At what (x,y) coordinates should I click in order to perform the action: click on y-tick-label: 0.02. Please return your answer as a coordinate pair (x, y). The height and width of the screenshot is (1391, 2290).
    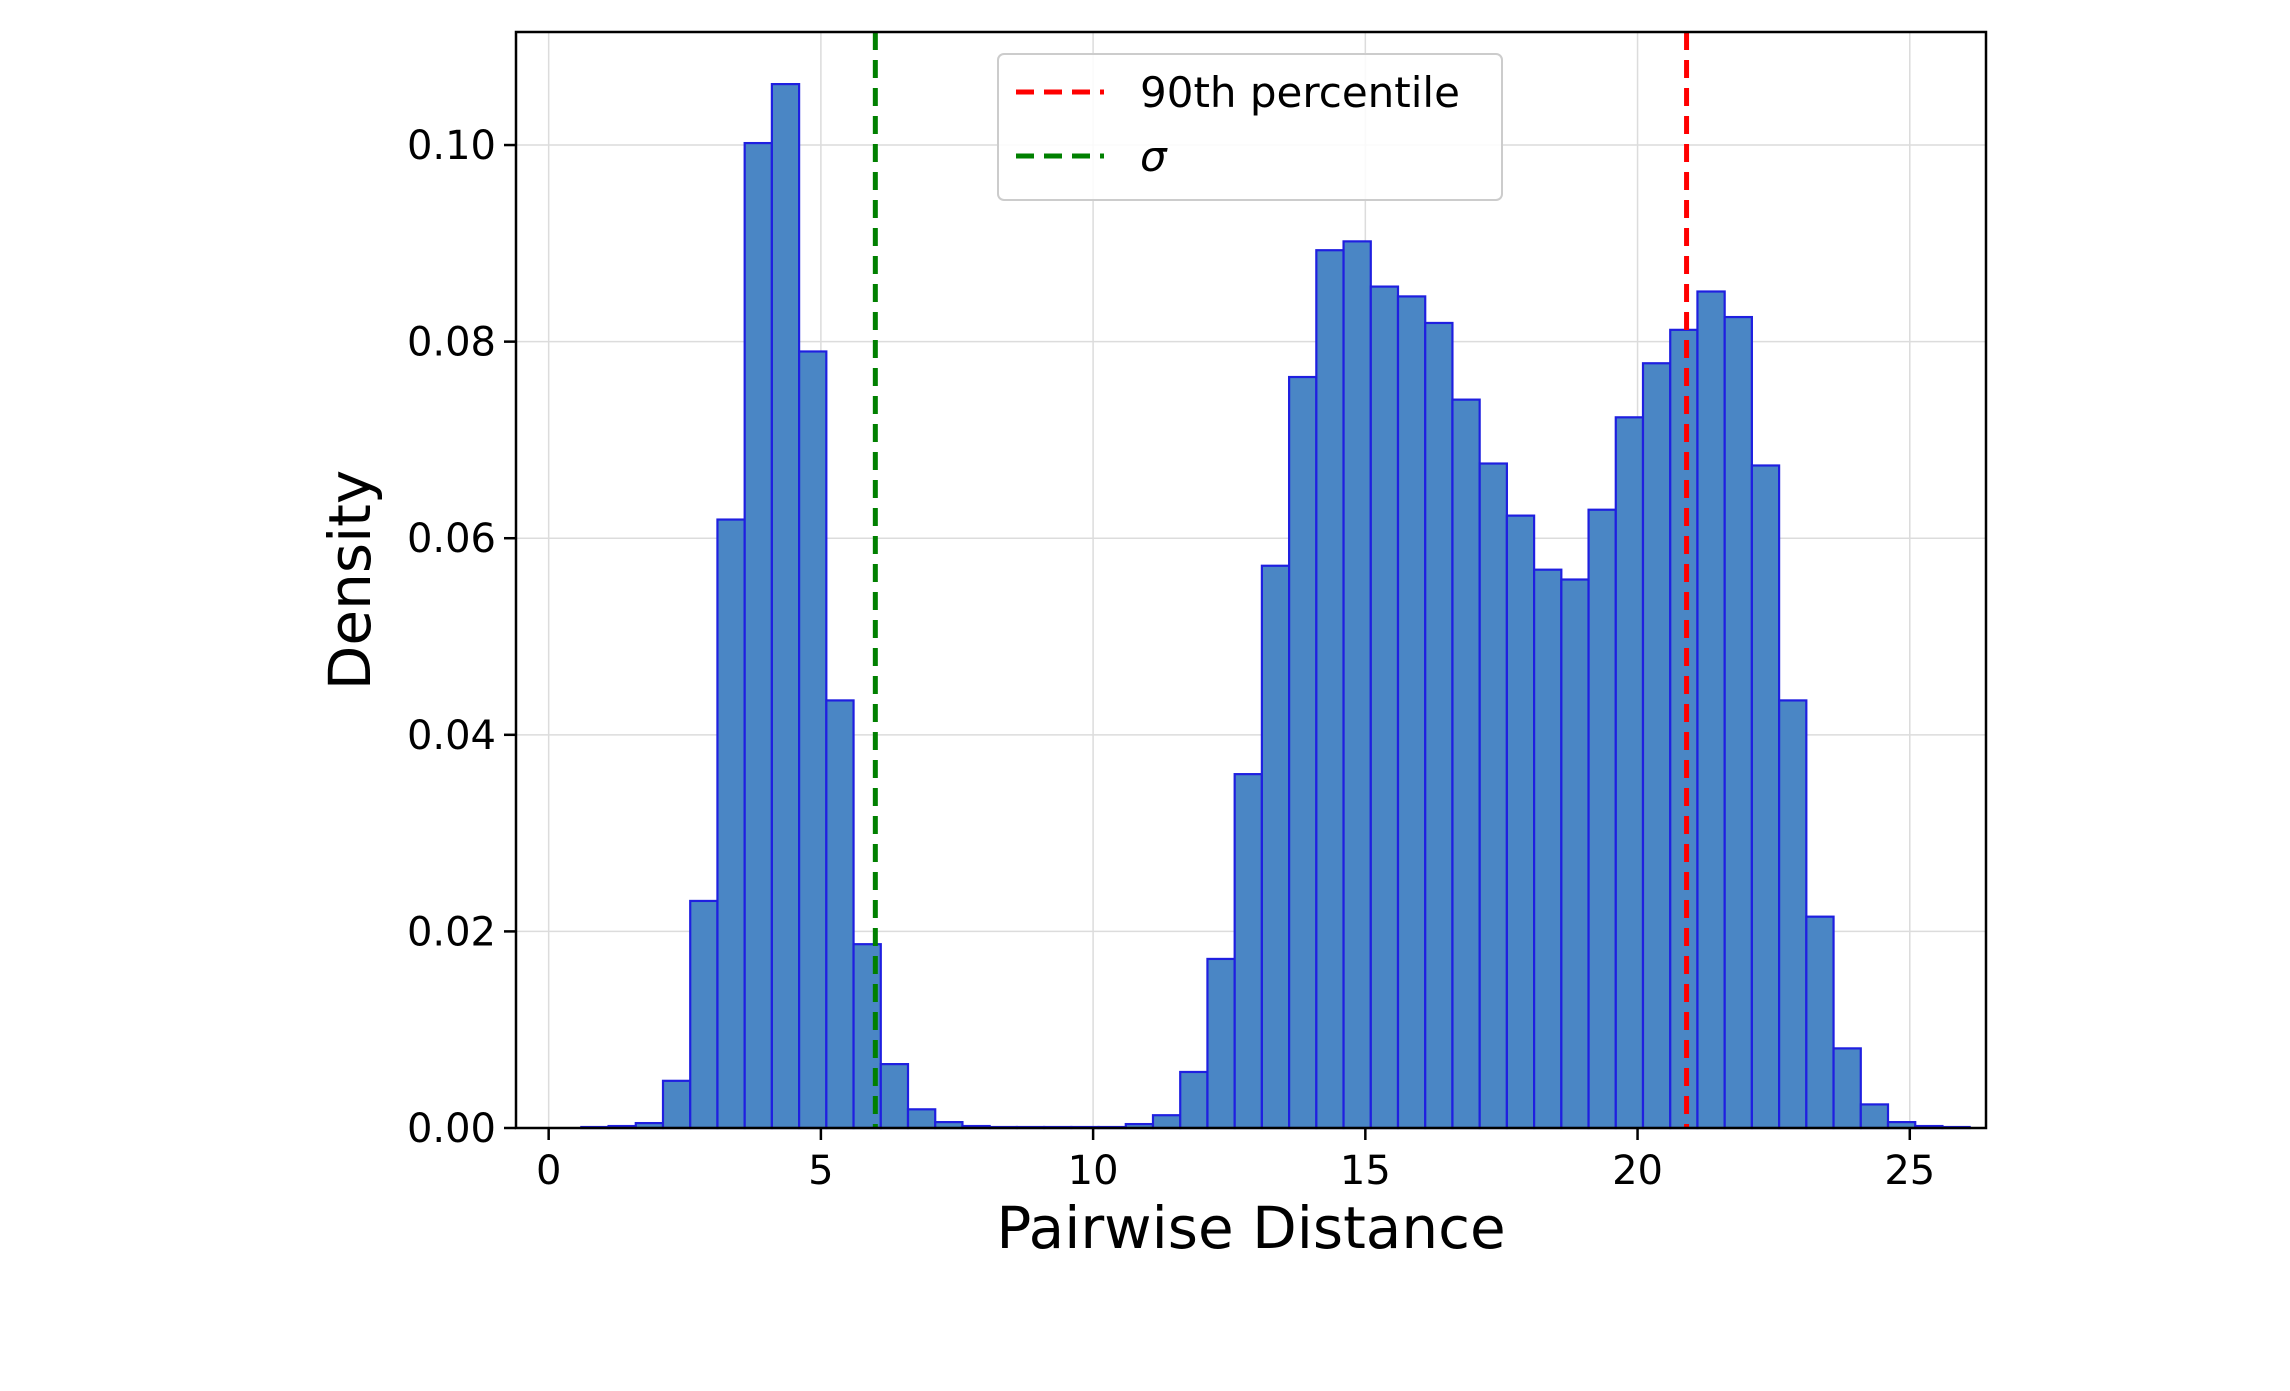
    Looking at the image, I should click on (451, 932).